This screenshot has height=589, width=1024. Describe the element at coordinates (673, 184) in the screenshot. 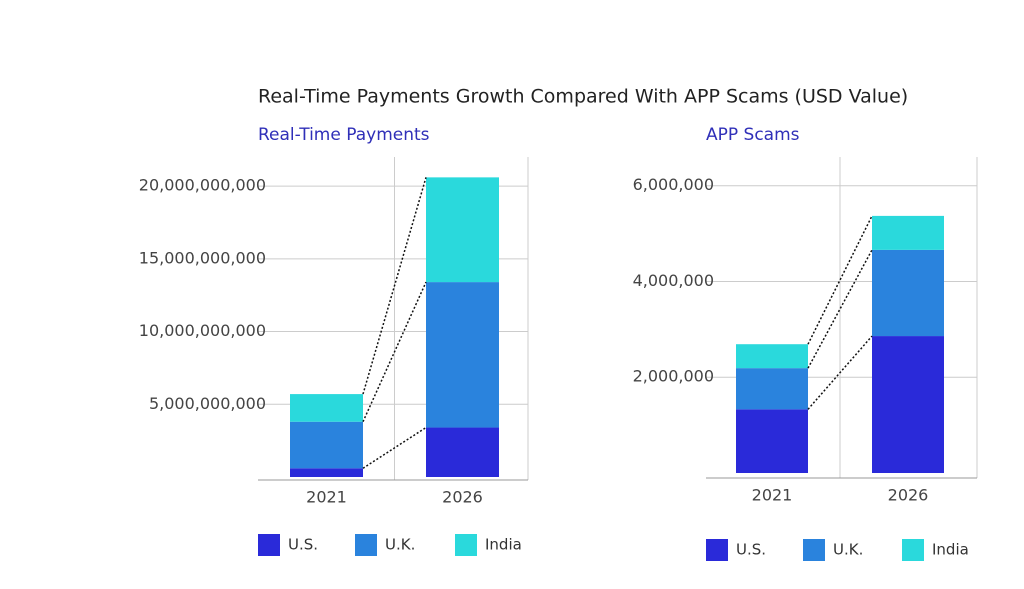

I see `y-tick-label: 6,000,000` at that location.